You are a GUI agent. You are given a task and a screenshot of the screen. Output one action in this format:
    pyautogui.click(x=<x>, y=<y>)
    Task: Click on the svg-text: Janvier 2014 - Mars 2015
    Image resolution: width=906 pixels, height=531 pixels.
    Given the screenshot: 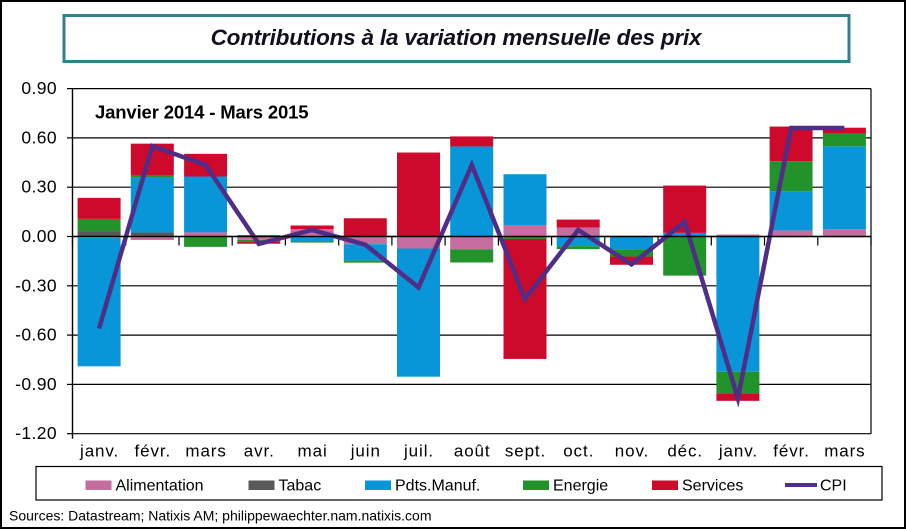 What is the action you would take?
    pyautogui.click(x=201, y=112)
    